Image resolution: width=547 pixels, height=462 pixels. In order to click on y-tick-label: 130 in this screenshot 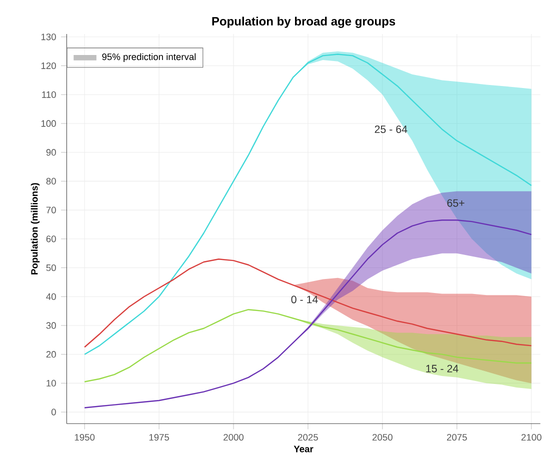, I will do `click(48, 36)`.